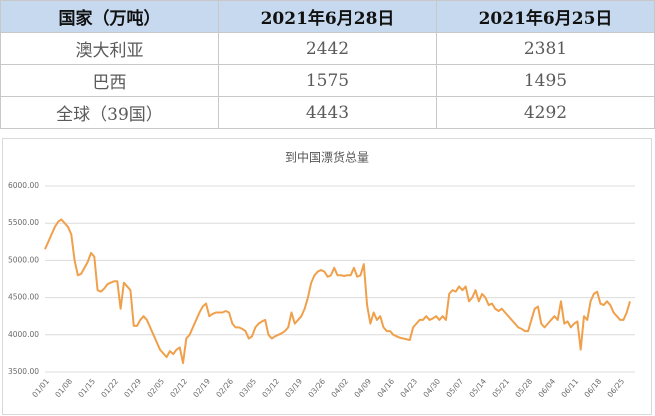 The width and height of the screenshot is (655, 416). I want to click on chart-title: 到中国漂货总量, so click(327, 157).